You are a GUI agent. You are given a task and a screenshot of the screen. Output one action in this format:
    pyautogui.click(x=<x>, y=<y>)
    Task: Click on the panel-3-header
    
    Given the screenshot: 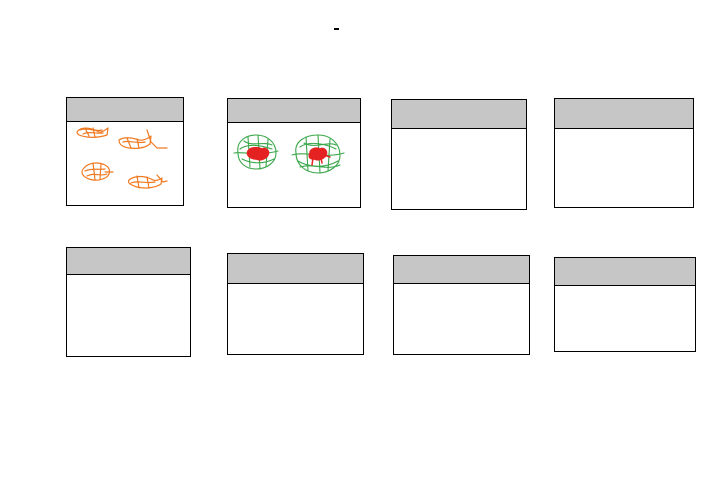 What is the action you would take?
    pyautogui.click(x=459, y=114)
    